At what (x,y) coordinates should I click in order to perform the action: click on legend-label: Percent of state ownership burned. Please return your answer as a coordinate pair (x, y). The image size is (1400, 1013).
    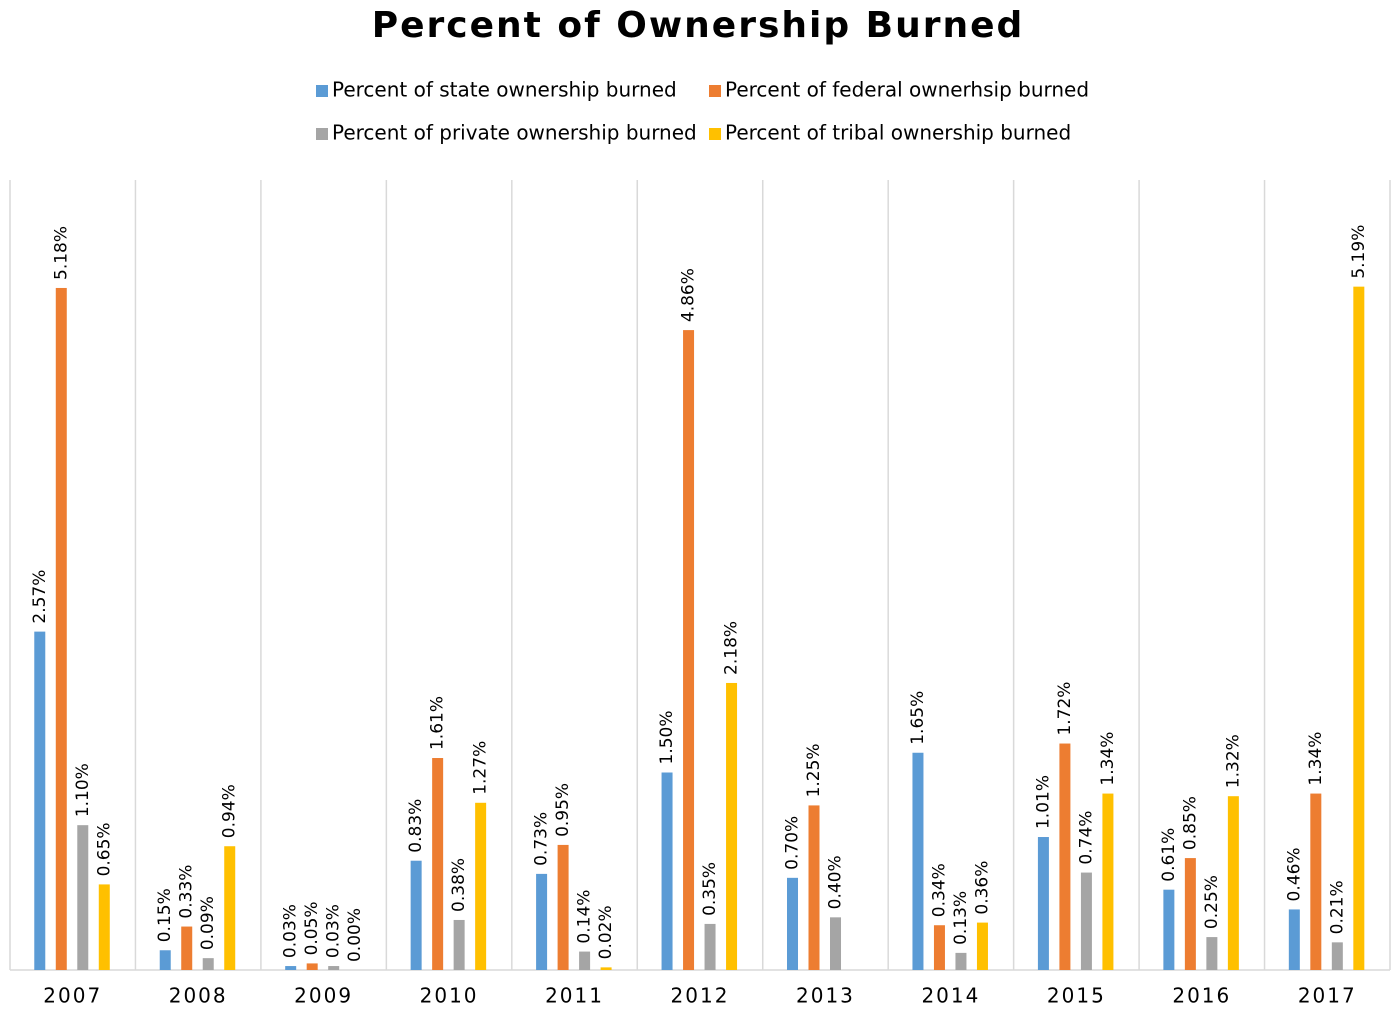
    Looking at the image, I should click on (504, 90).